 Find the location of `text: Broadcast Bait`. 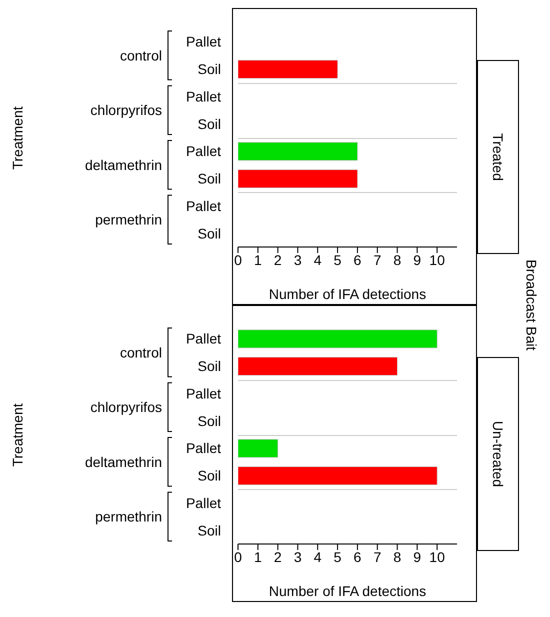

text: Broadcast Bait is located at coordinates (532, 305).